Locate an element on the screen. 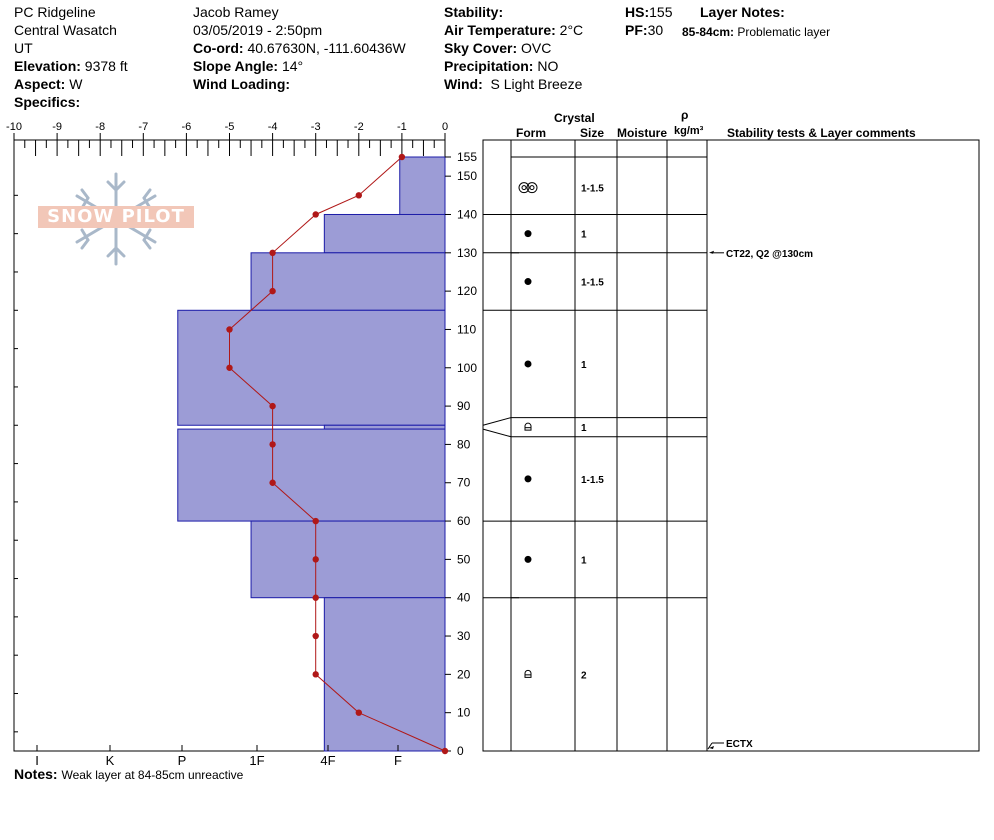 The width and height of the screenshot is (994, 840). hardness-label: K is located at coordinates (110, 760).